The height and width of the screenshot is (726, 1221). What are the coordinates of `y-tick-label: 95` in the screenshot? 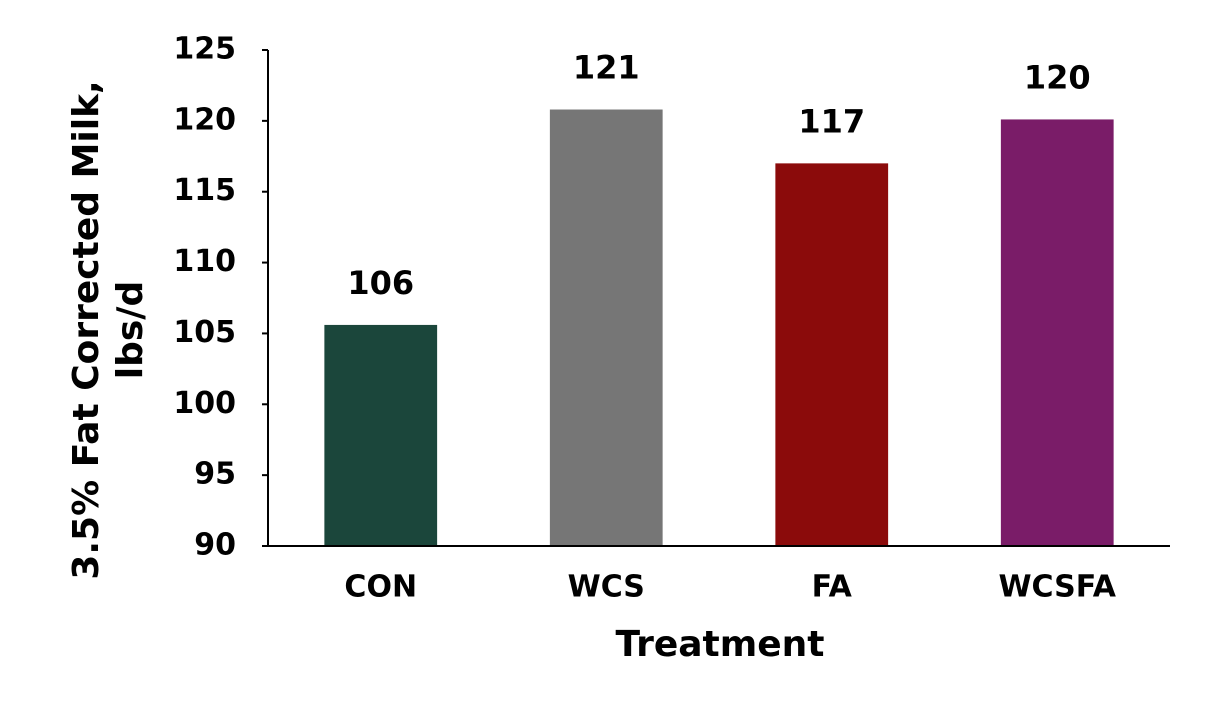 It's located at (215, 474).